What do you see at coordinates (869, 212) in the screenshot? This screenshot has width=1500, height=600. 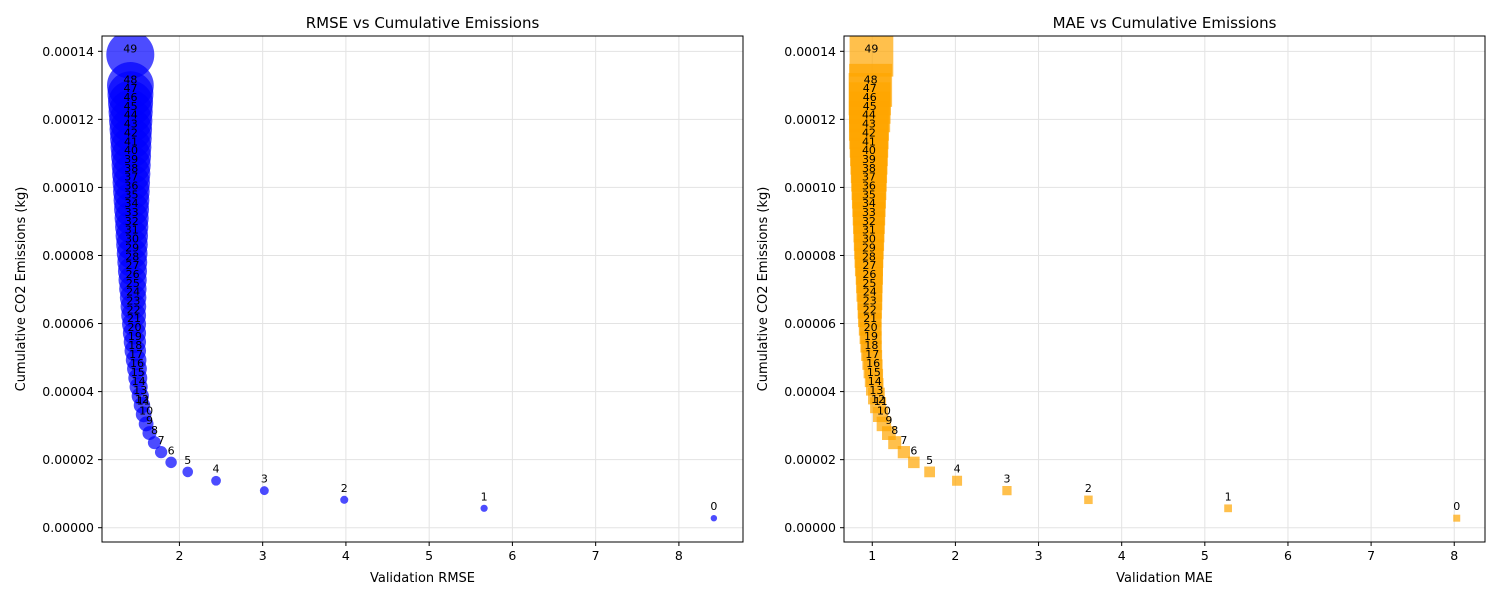 I see `point-label: 33` at bounding box center [869, 212].